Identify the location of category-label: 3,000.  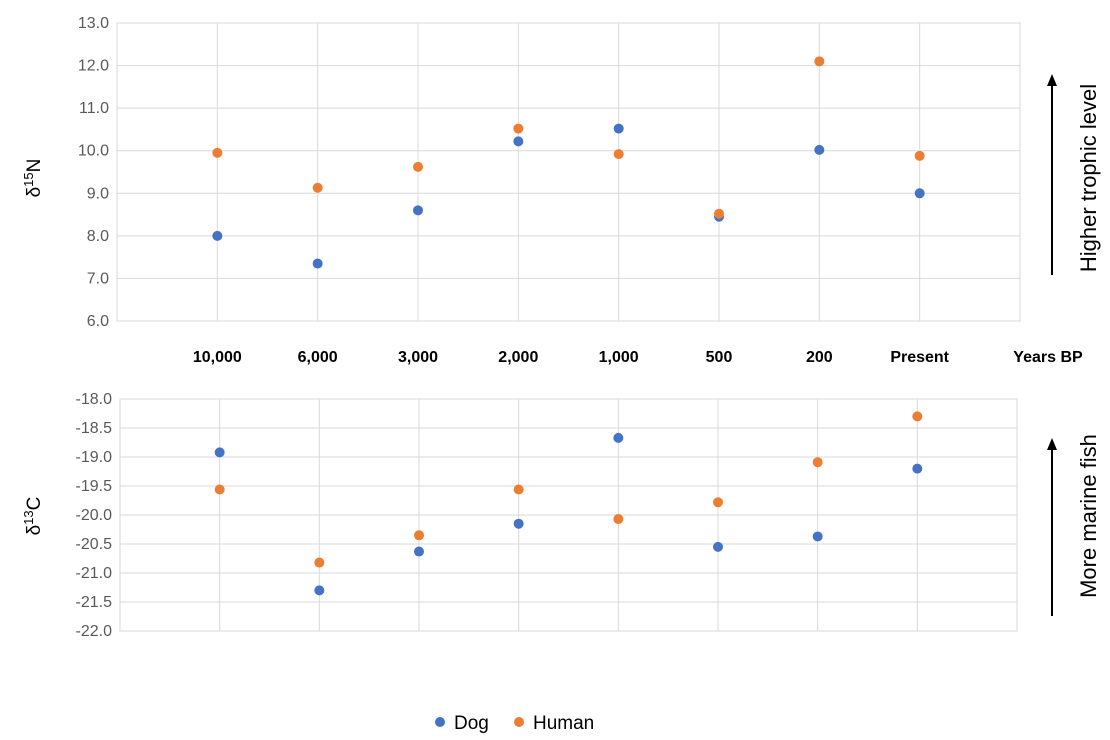
(418, 357).